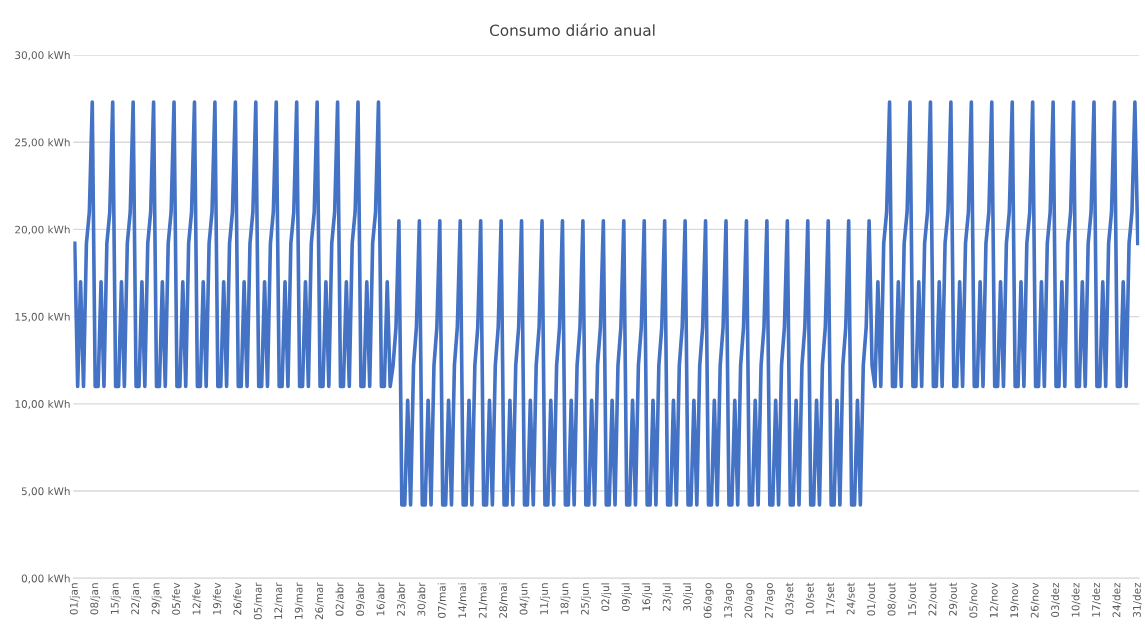 This screenshot has width=1145, height=632. What do you see at coordinates (197, 598) in the screenshot?
I see `x-tick-label: 12/fev` at bounding box center [197, 598].